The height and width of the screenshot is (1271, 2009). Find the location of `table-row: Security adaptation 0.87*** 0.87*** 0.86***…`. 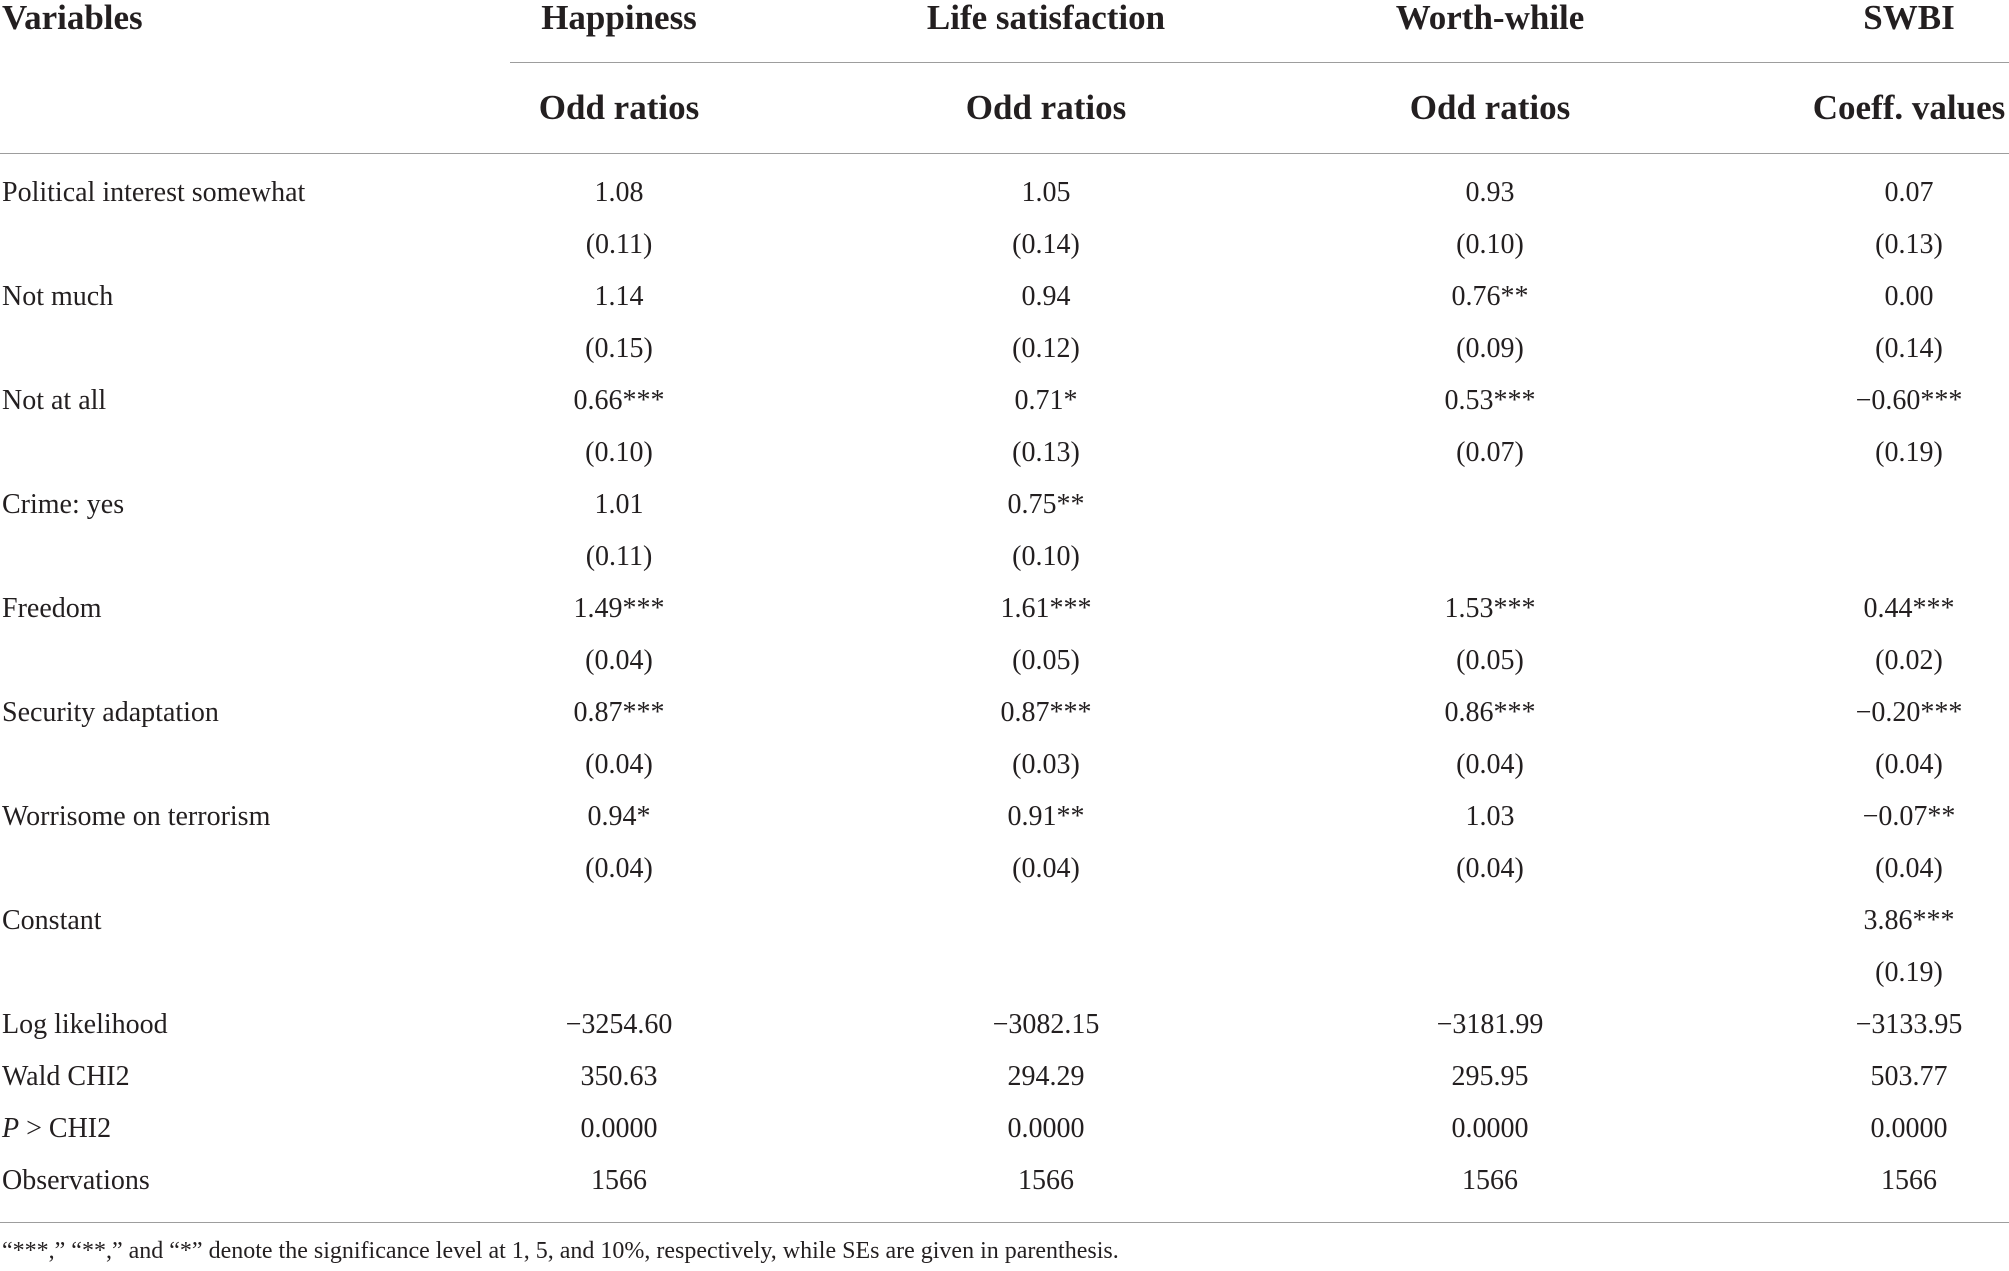

table-row: Security adaptation 0.87*** 0.87*** 0.86***… is located at coordinates (1004, 723).